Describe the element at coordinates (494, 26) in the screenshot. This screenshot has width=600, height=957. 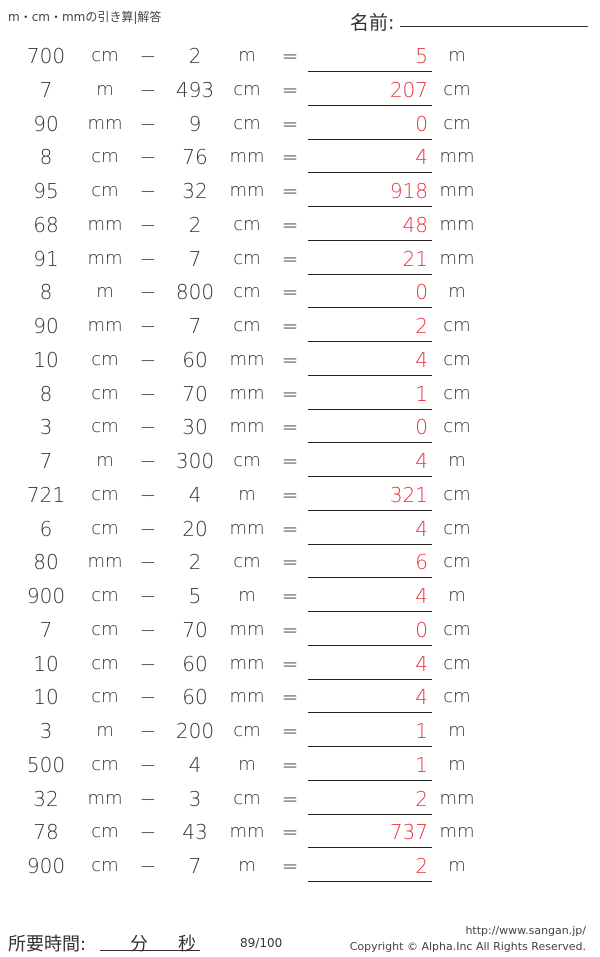
I see `name-field` at that location.